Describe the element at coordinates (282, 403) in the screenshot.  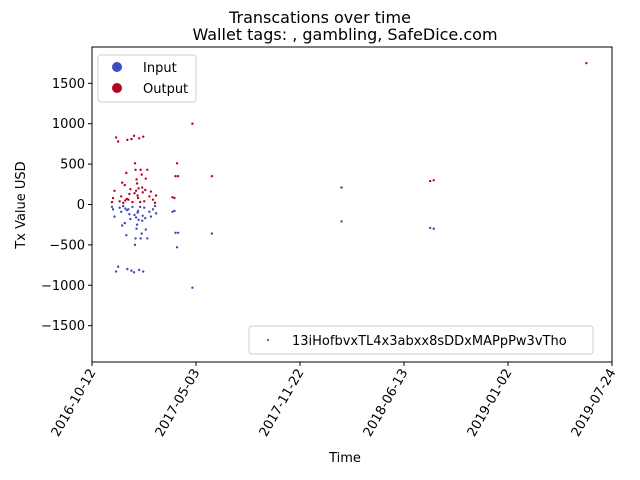
I see `x-tick-label: 2017-11-22` at that location.